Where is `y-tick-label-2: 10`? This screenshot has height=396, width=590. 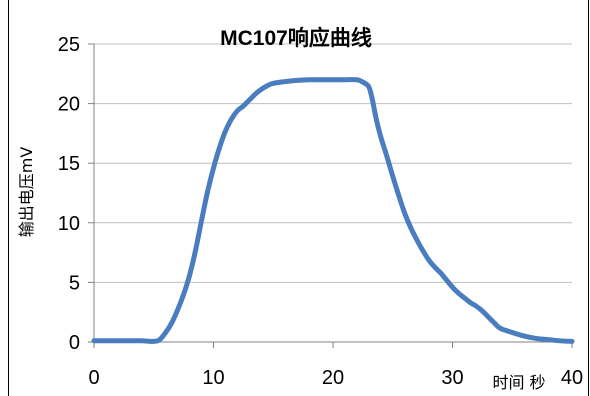
y-tick-label-2: 10 is located at coordinates (69, 224).